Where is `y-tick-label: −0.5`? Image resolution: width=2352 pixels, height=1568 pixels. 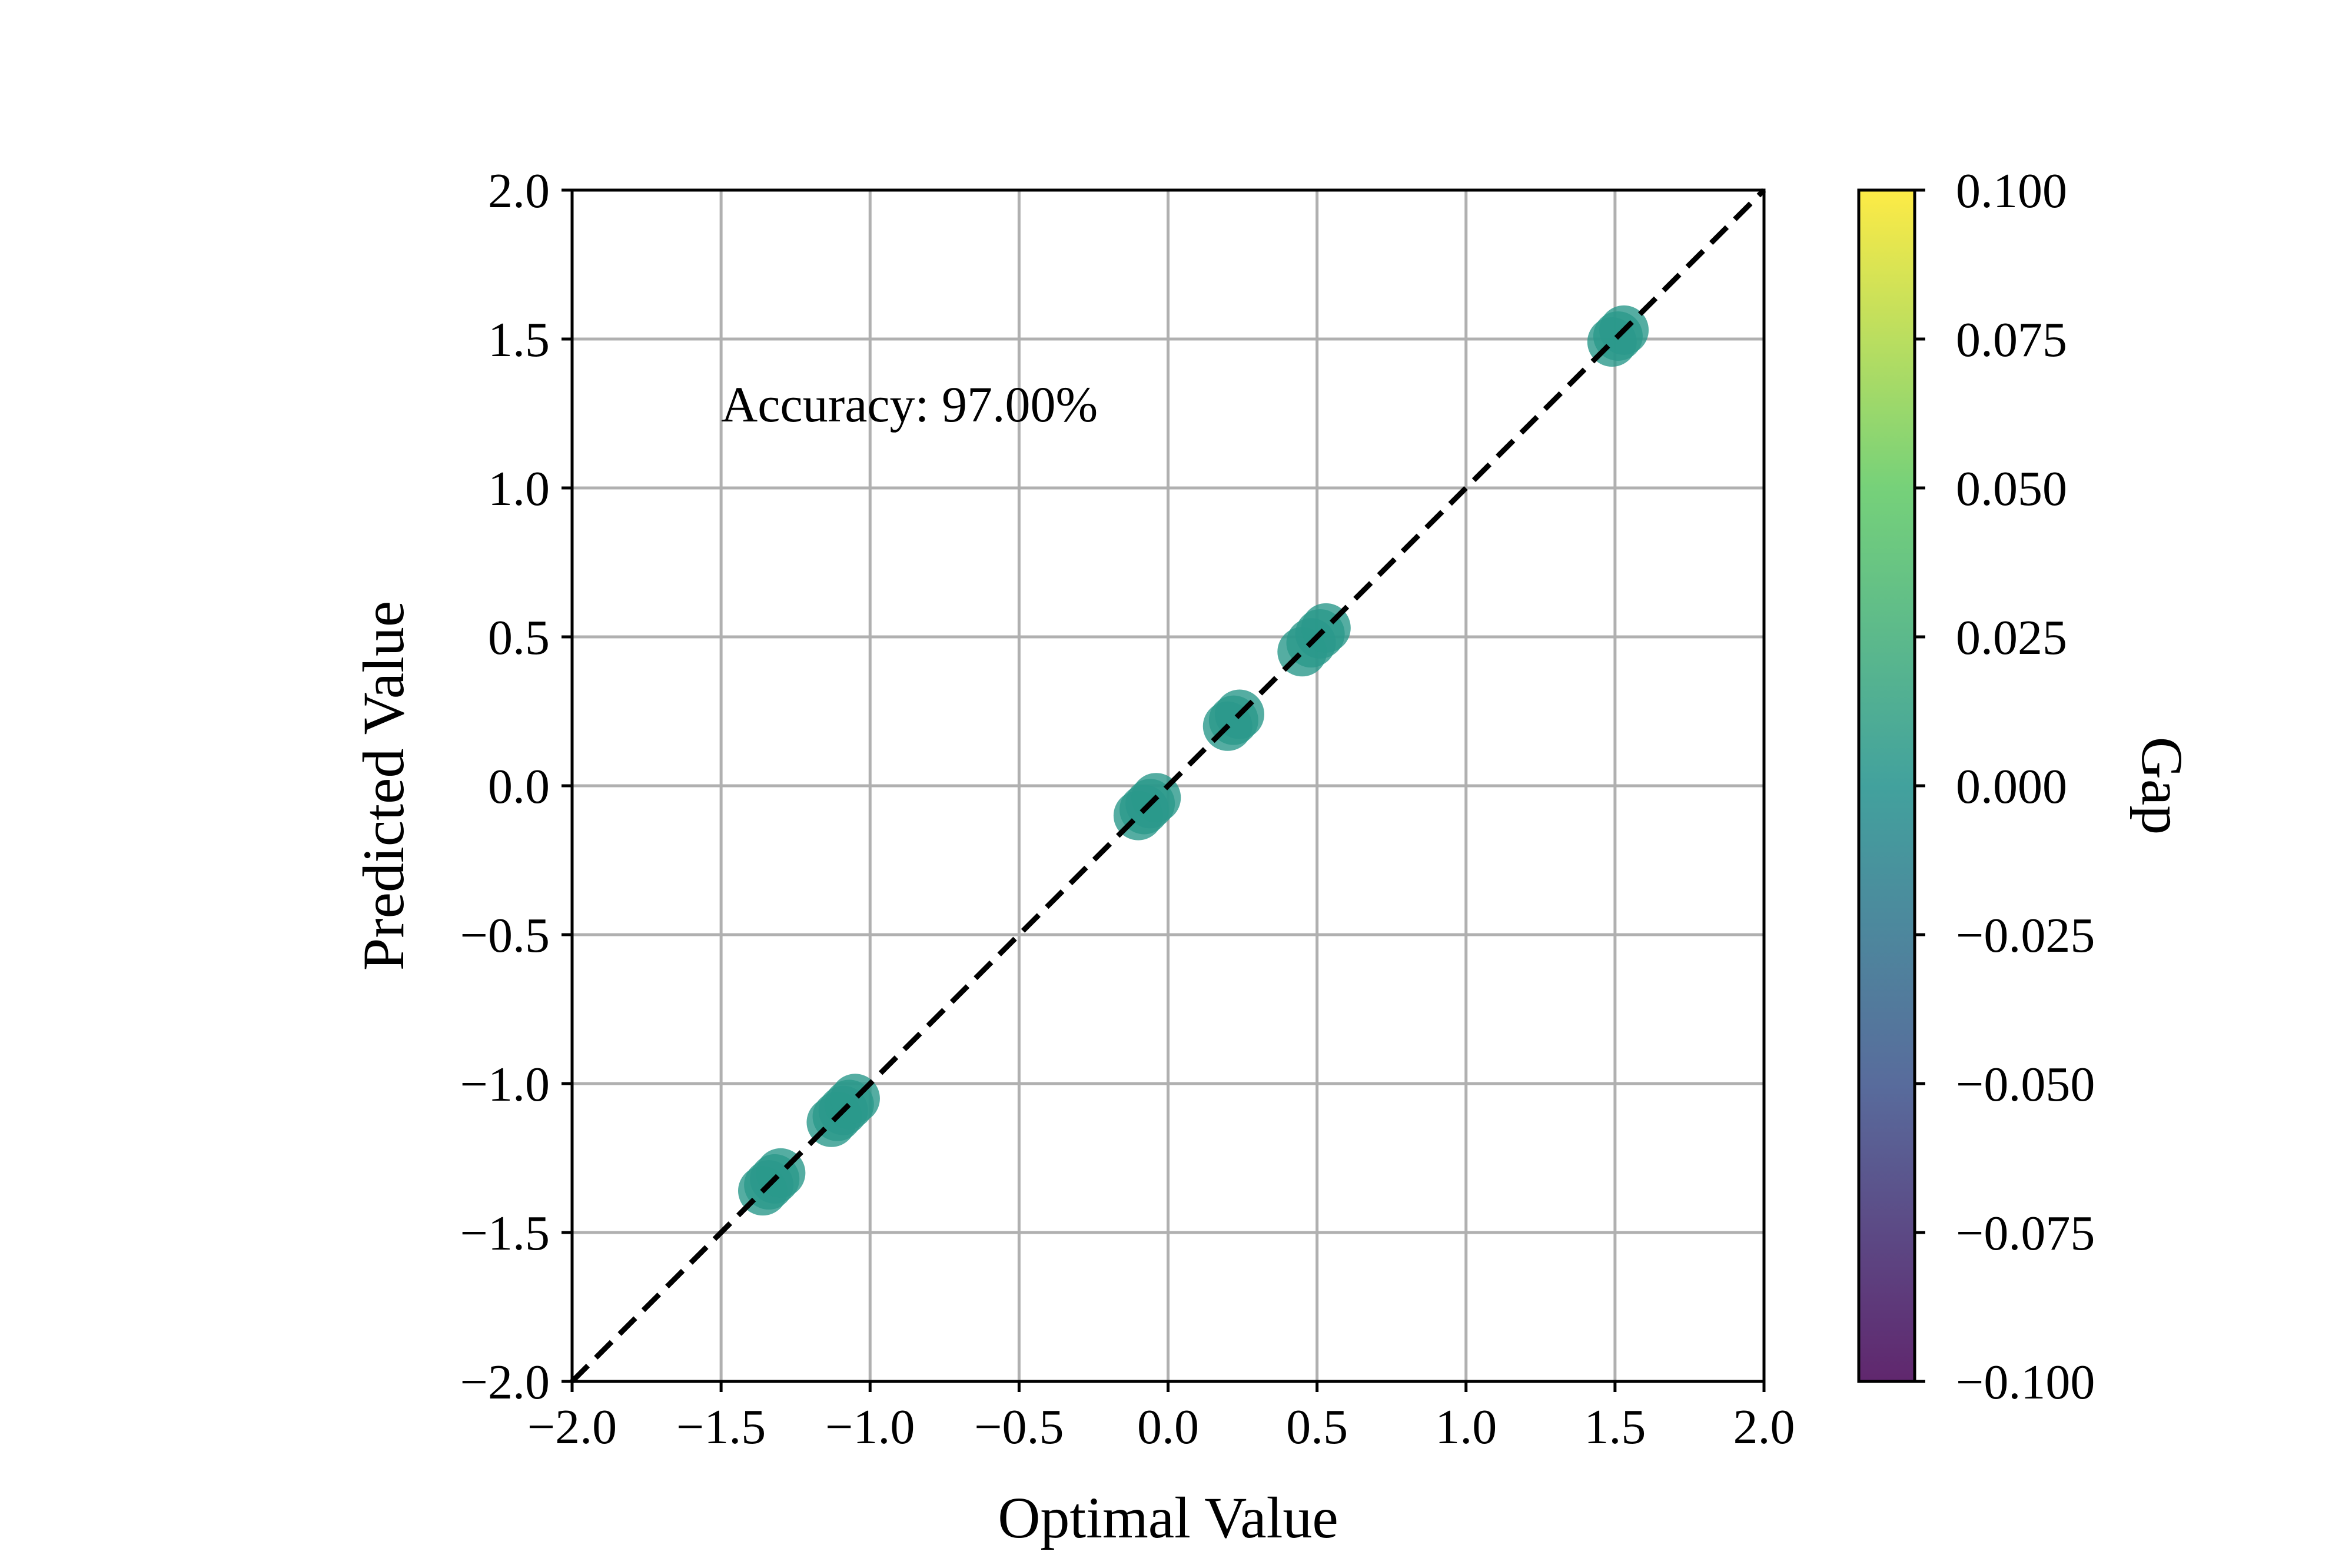 y-tick-label: −0.5 is located at coordinates (505, 935).